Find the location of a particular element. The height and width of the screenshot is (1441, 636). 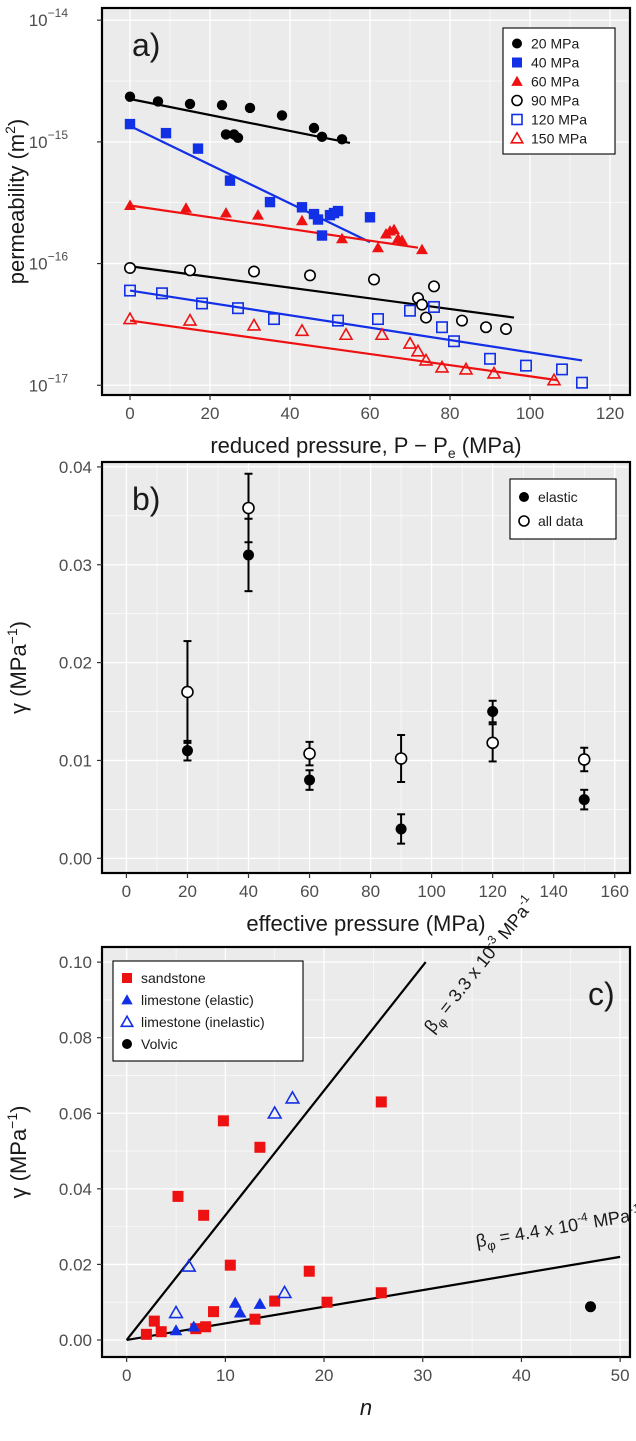

data-point-limestone-elastic- is located at coordinates (176, 1330).